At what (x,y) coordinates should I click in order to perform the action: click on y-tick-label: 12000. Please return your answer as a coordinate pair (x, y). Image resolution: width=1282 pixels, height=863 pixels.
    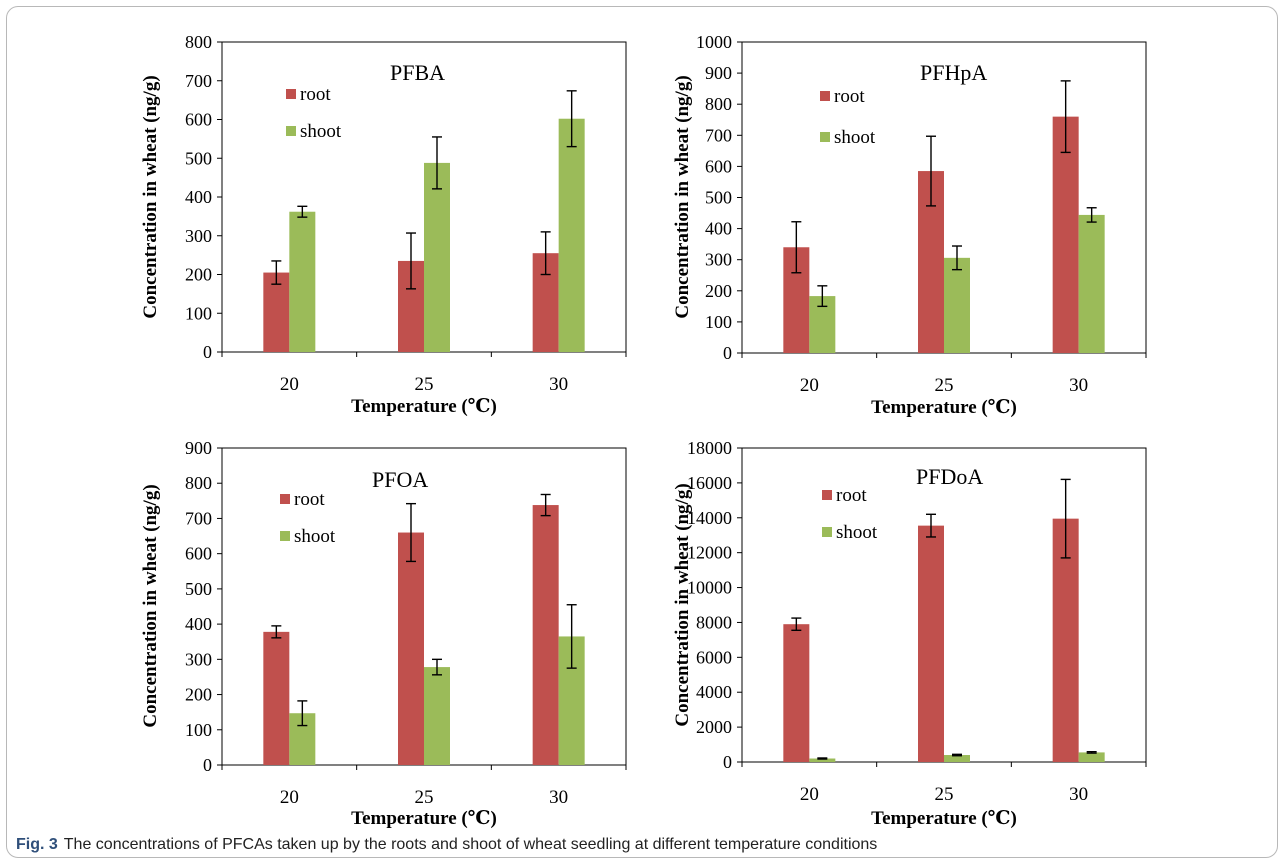
    Looking at the image, I should click on (709, 553).